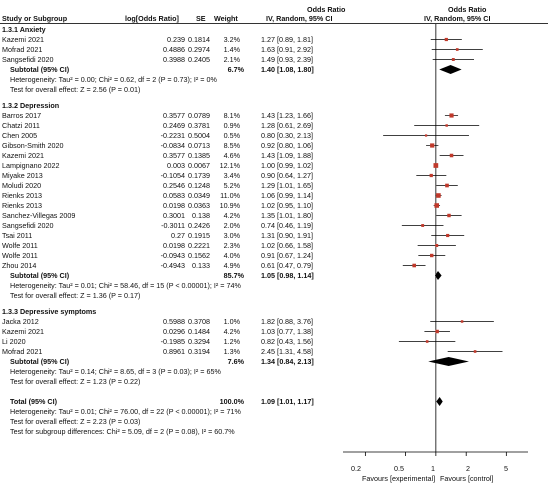  I want to click on study-ci: 1.43 [1.09, 1.88], so click(287, 155).